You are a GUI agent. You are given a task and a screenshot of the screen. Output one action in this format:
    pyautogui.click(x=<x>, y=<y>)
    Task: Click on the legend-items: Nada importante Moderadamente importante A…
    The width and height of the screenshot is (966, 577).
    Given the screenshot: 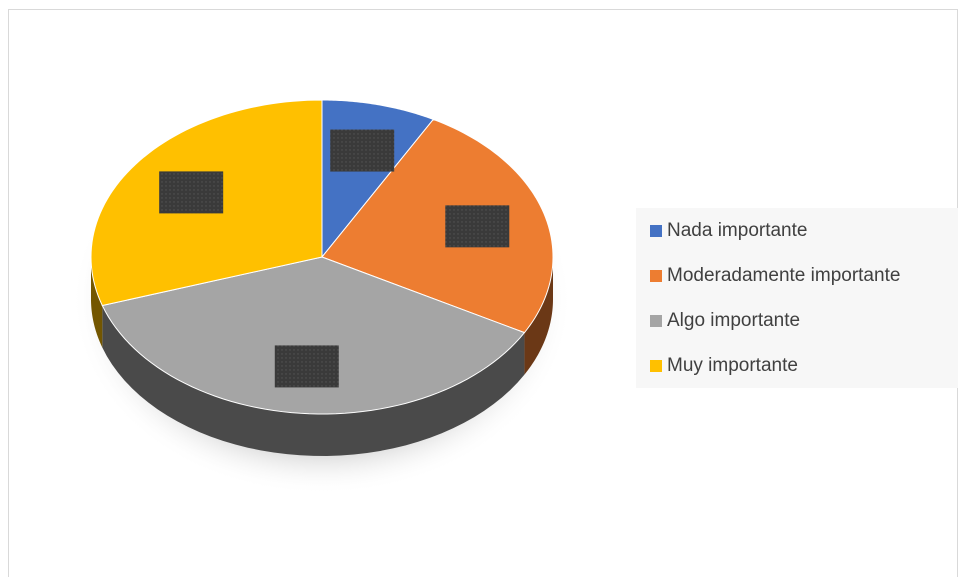 What is the action you would take?
    pyautogui.click(x=775, y=298)
    